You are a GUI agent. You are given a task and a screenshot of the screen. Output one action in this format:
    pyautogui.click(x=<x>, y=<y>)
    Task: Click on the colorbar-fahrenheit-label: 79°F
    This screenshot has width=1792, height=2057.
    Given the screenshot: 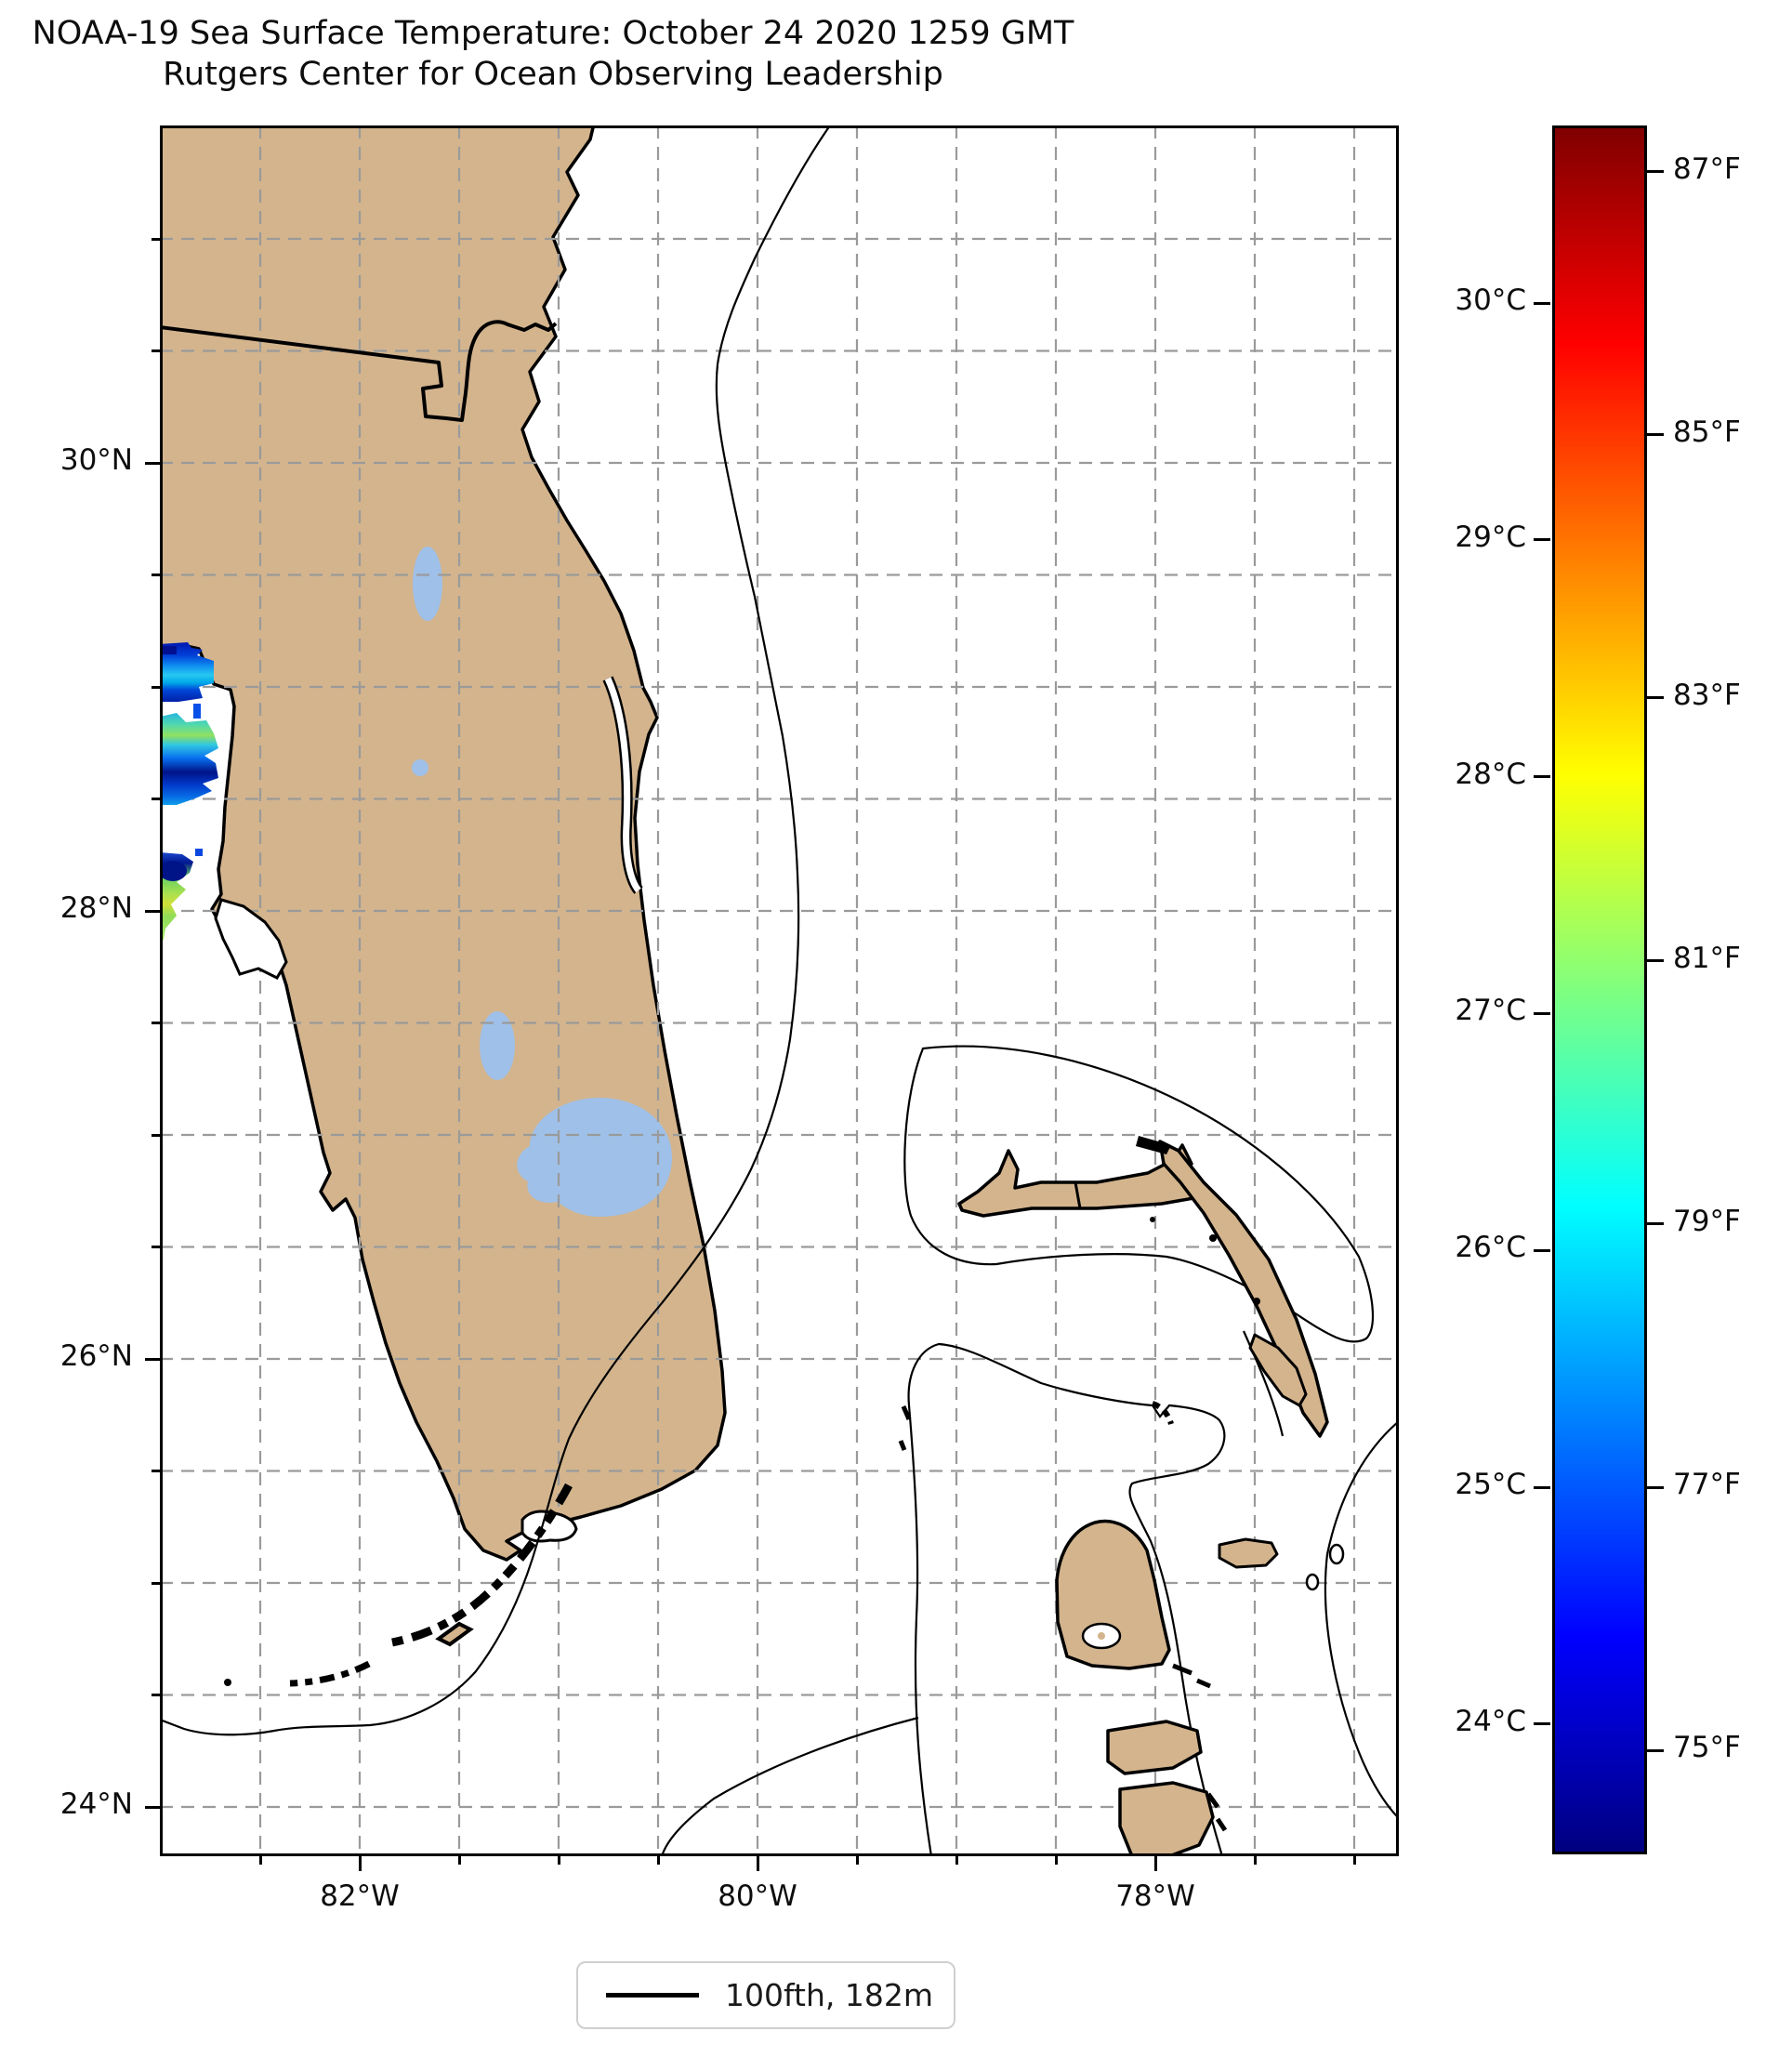 What is the action you would take?
    pyautogui.click(x=1707, y=1221)
    